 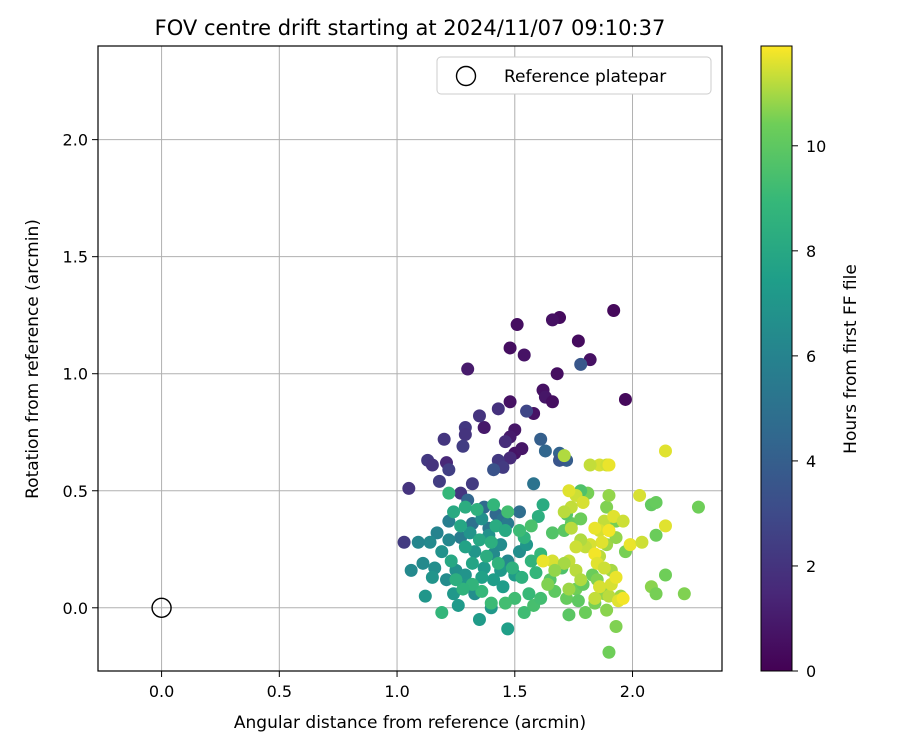 What do you see at coordinates (410, 723) in the screenshot?
I see `x-axis-label: Angular distance from reference (arcmin)` at bounding box center [410, 723].